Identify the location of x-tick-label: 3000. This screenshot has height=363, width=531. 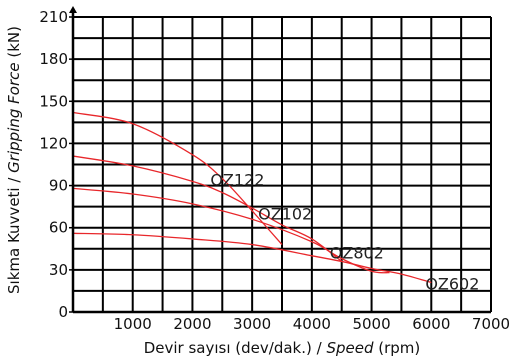
(252, 324).